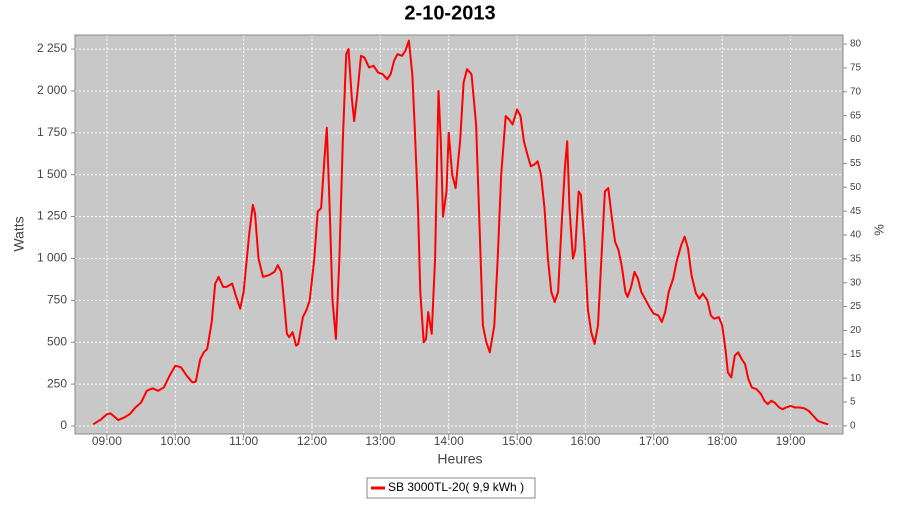 This screenshot has height=505, width=900. I want to click on y-tick-label: 750, so click(57, 300).